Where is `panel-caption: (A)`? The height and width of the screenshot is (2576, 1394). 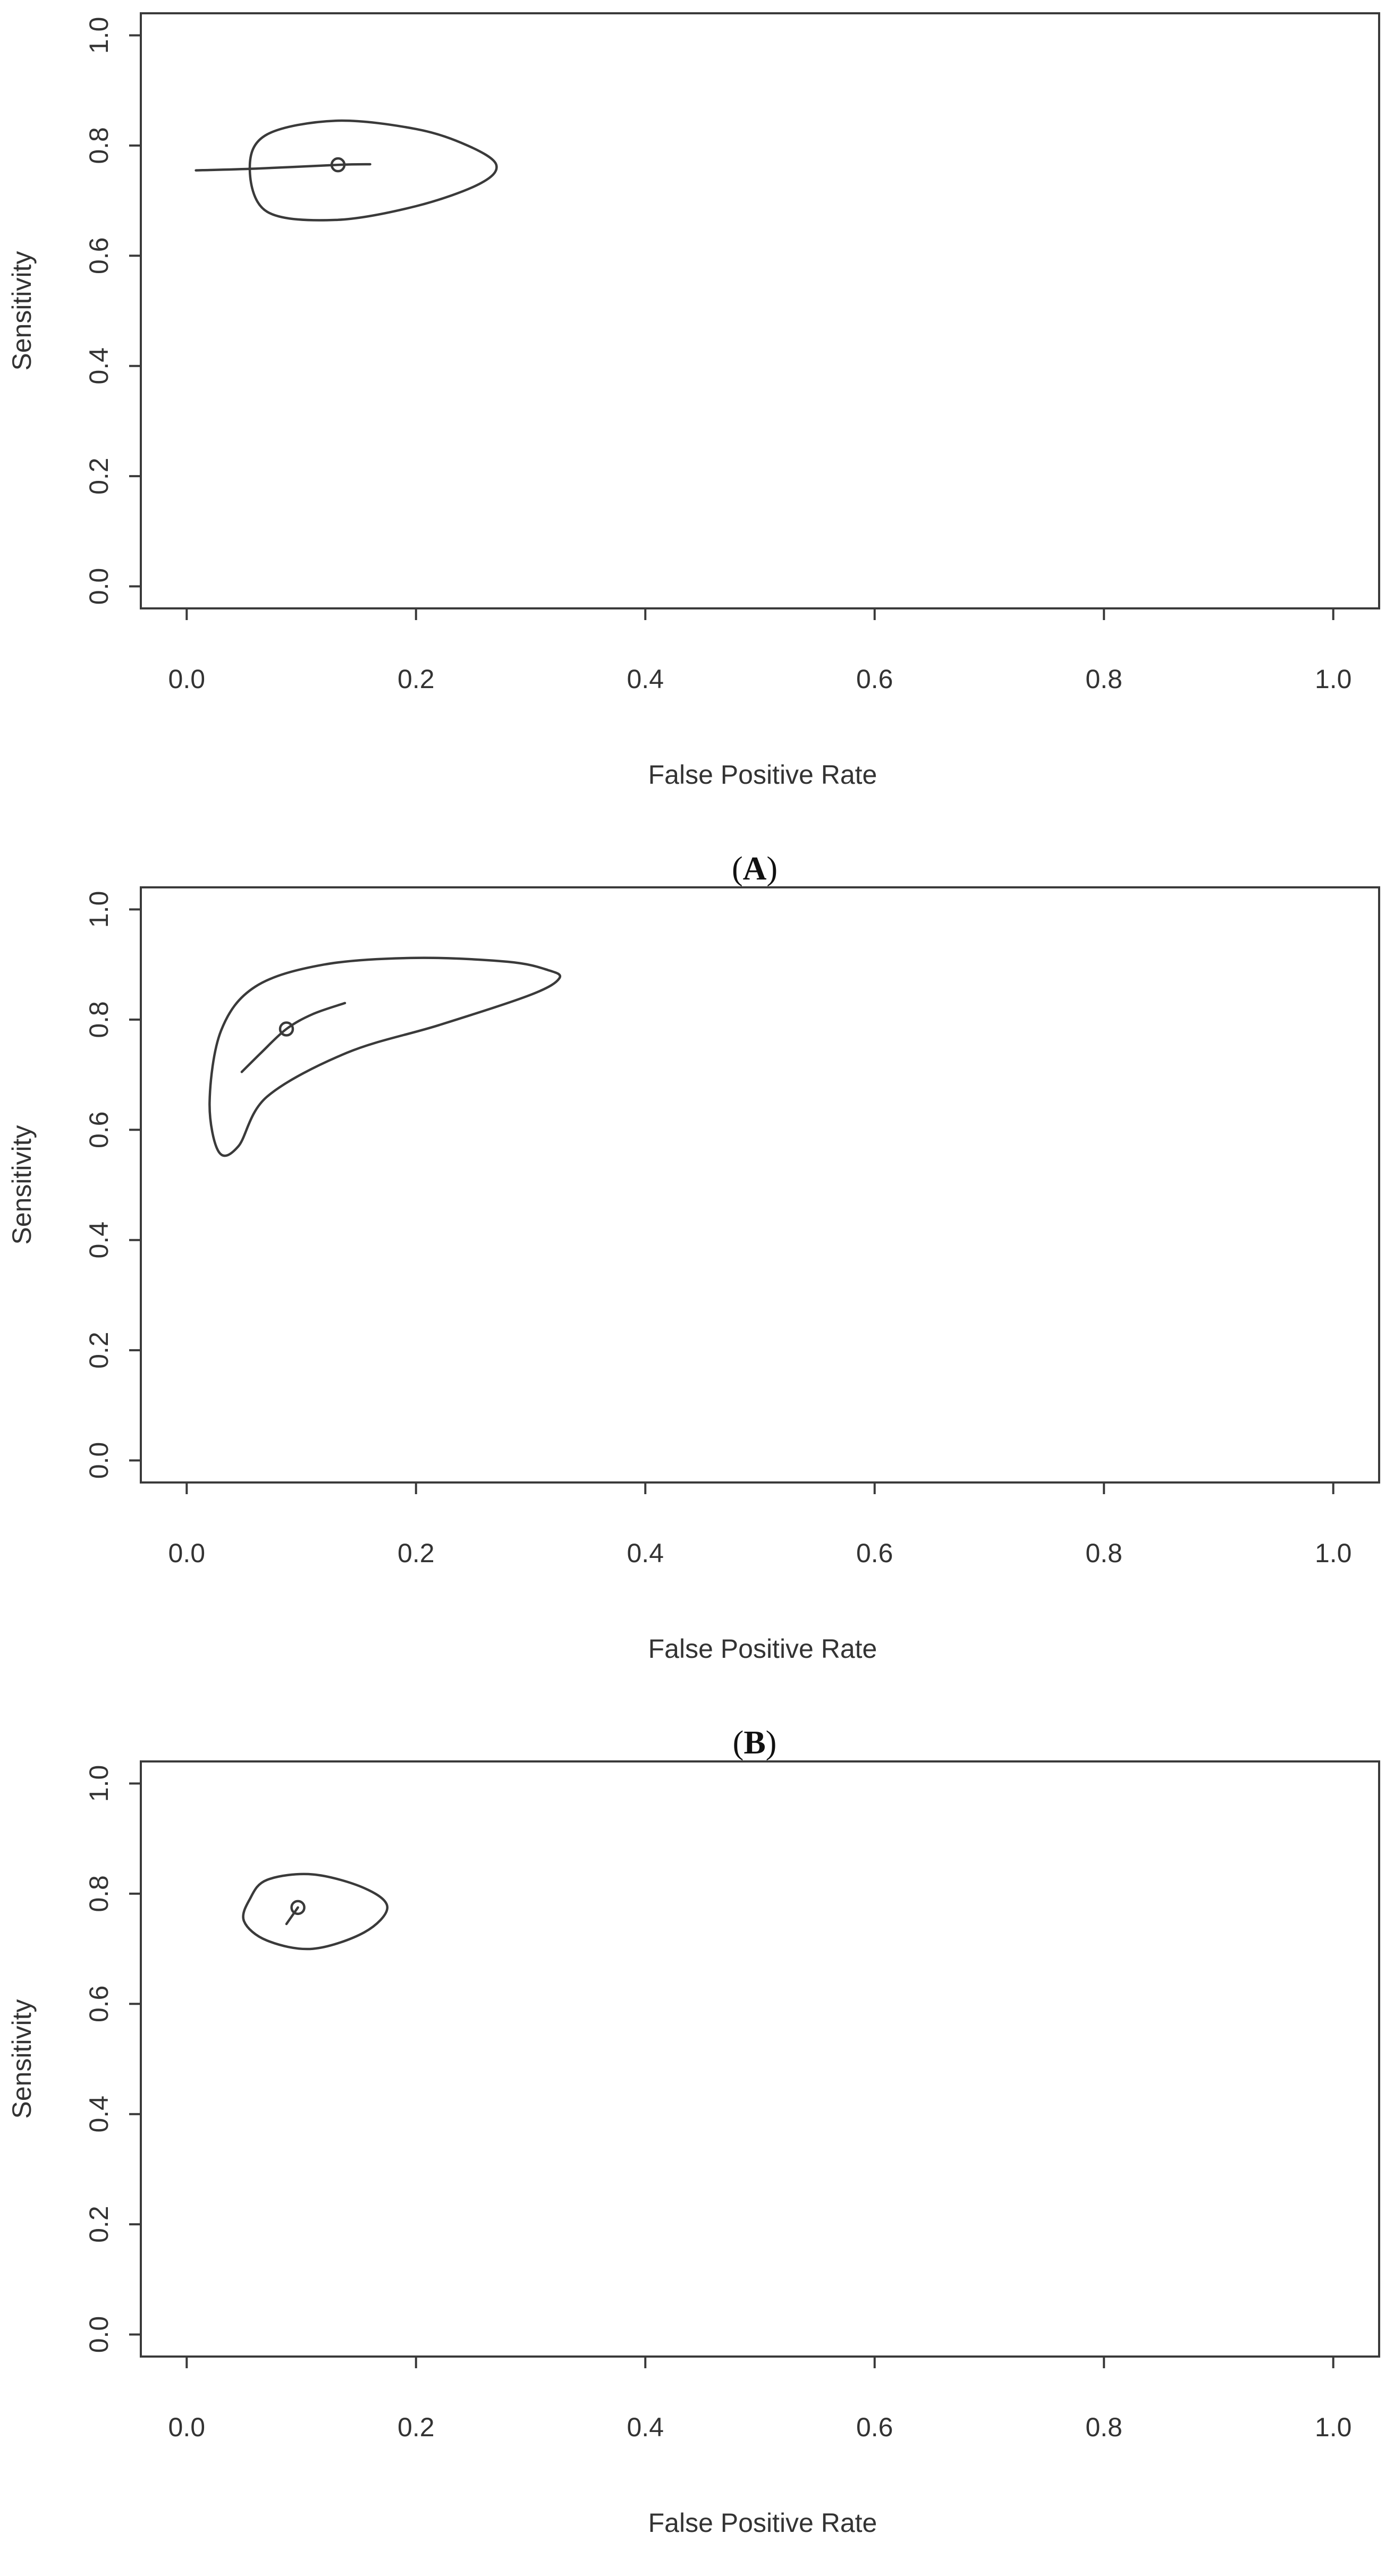
panel-caption: (A) is located at coordinates (755, 869).